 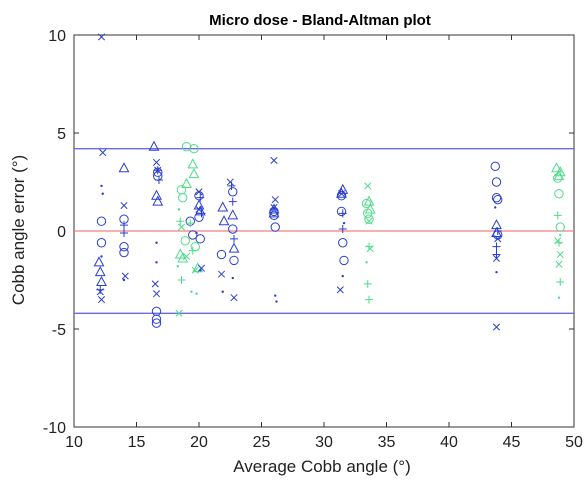 What do you see at coordinates (199, 442) in the screenshot?
I see `x-tick-label: 20` at bounding box center [199, 442].